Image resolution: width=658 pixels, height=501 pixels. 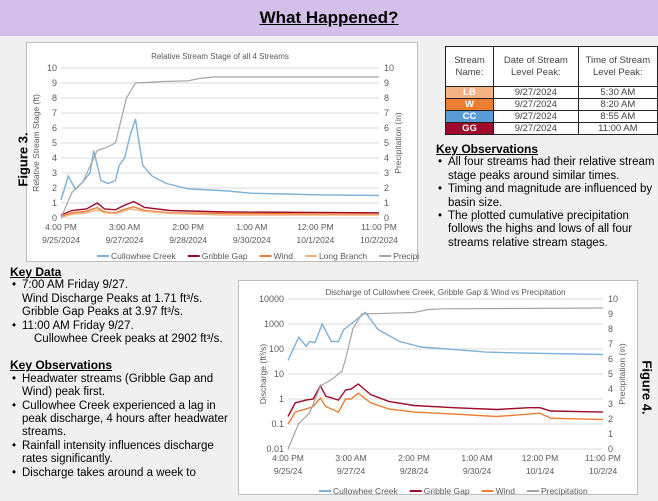 I want to click on y-tick-label: 4, so click(x=54, y=158).